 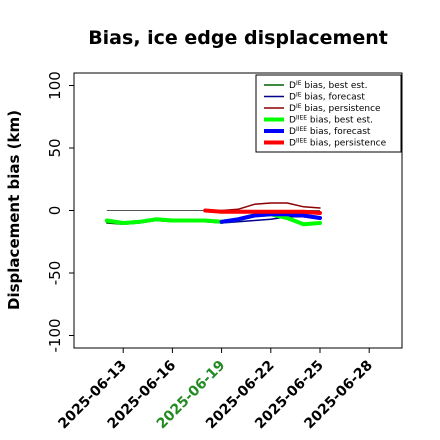 I want to click on legend-entry: DIE bias, persistence, so click(x=335, y=108).